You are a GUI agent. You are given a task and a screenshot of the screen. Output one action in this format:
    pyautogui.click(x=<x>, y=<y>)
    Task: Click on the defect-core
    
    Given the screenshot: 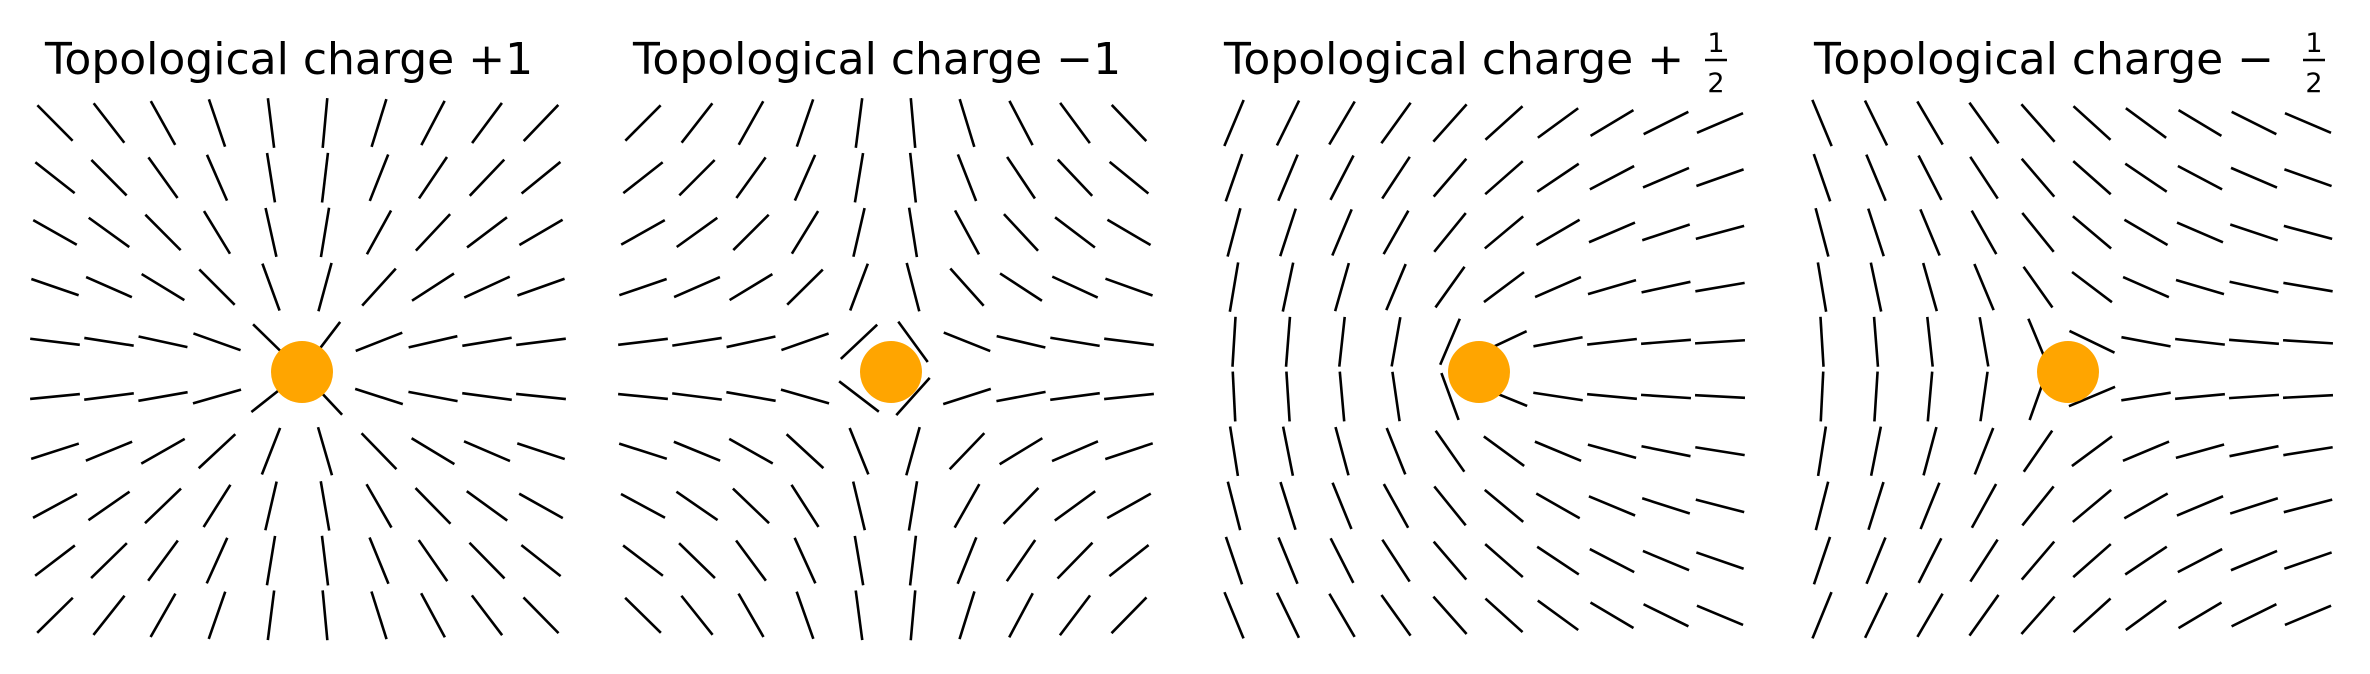 What is the action you would take?
    pyautogui.click(x=2068, y=372)
    